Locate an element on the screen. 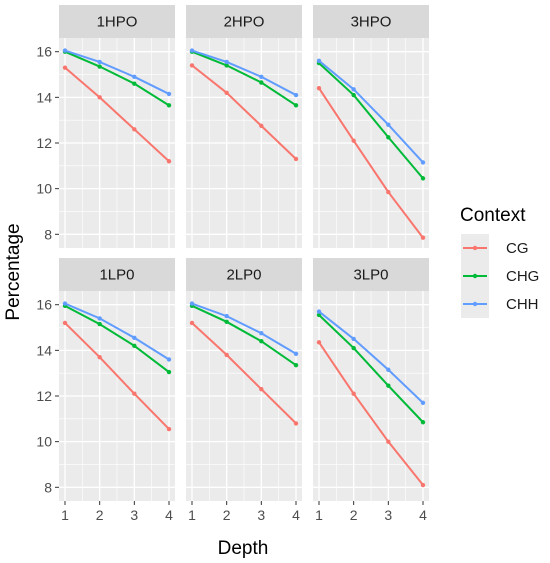 This screenshot has width=550, height=563. legend-title: Context is located at coordinates (493, 215).